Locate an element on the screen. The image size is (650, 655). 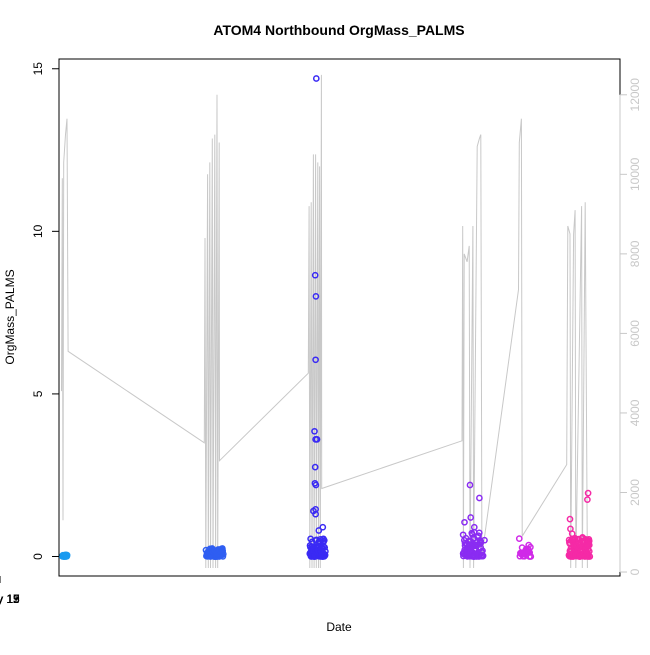
x-axis: May 11May 13May 15May 17May 19 is located at coordinates (10, 591).